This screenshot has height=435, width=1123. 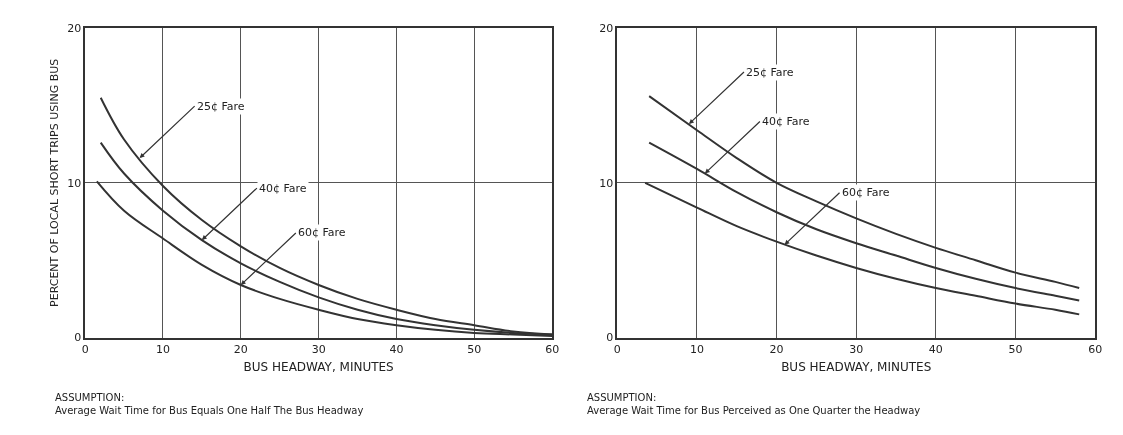 What do you see at coordinates (754, 404) in the screenshot?
I see `text: ASSUMPTION: Average Wait Time for Bus Perceived as One Quarter the Headway` at bounding box center [754, 404].